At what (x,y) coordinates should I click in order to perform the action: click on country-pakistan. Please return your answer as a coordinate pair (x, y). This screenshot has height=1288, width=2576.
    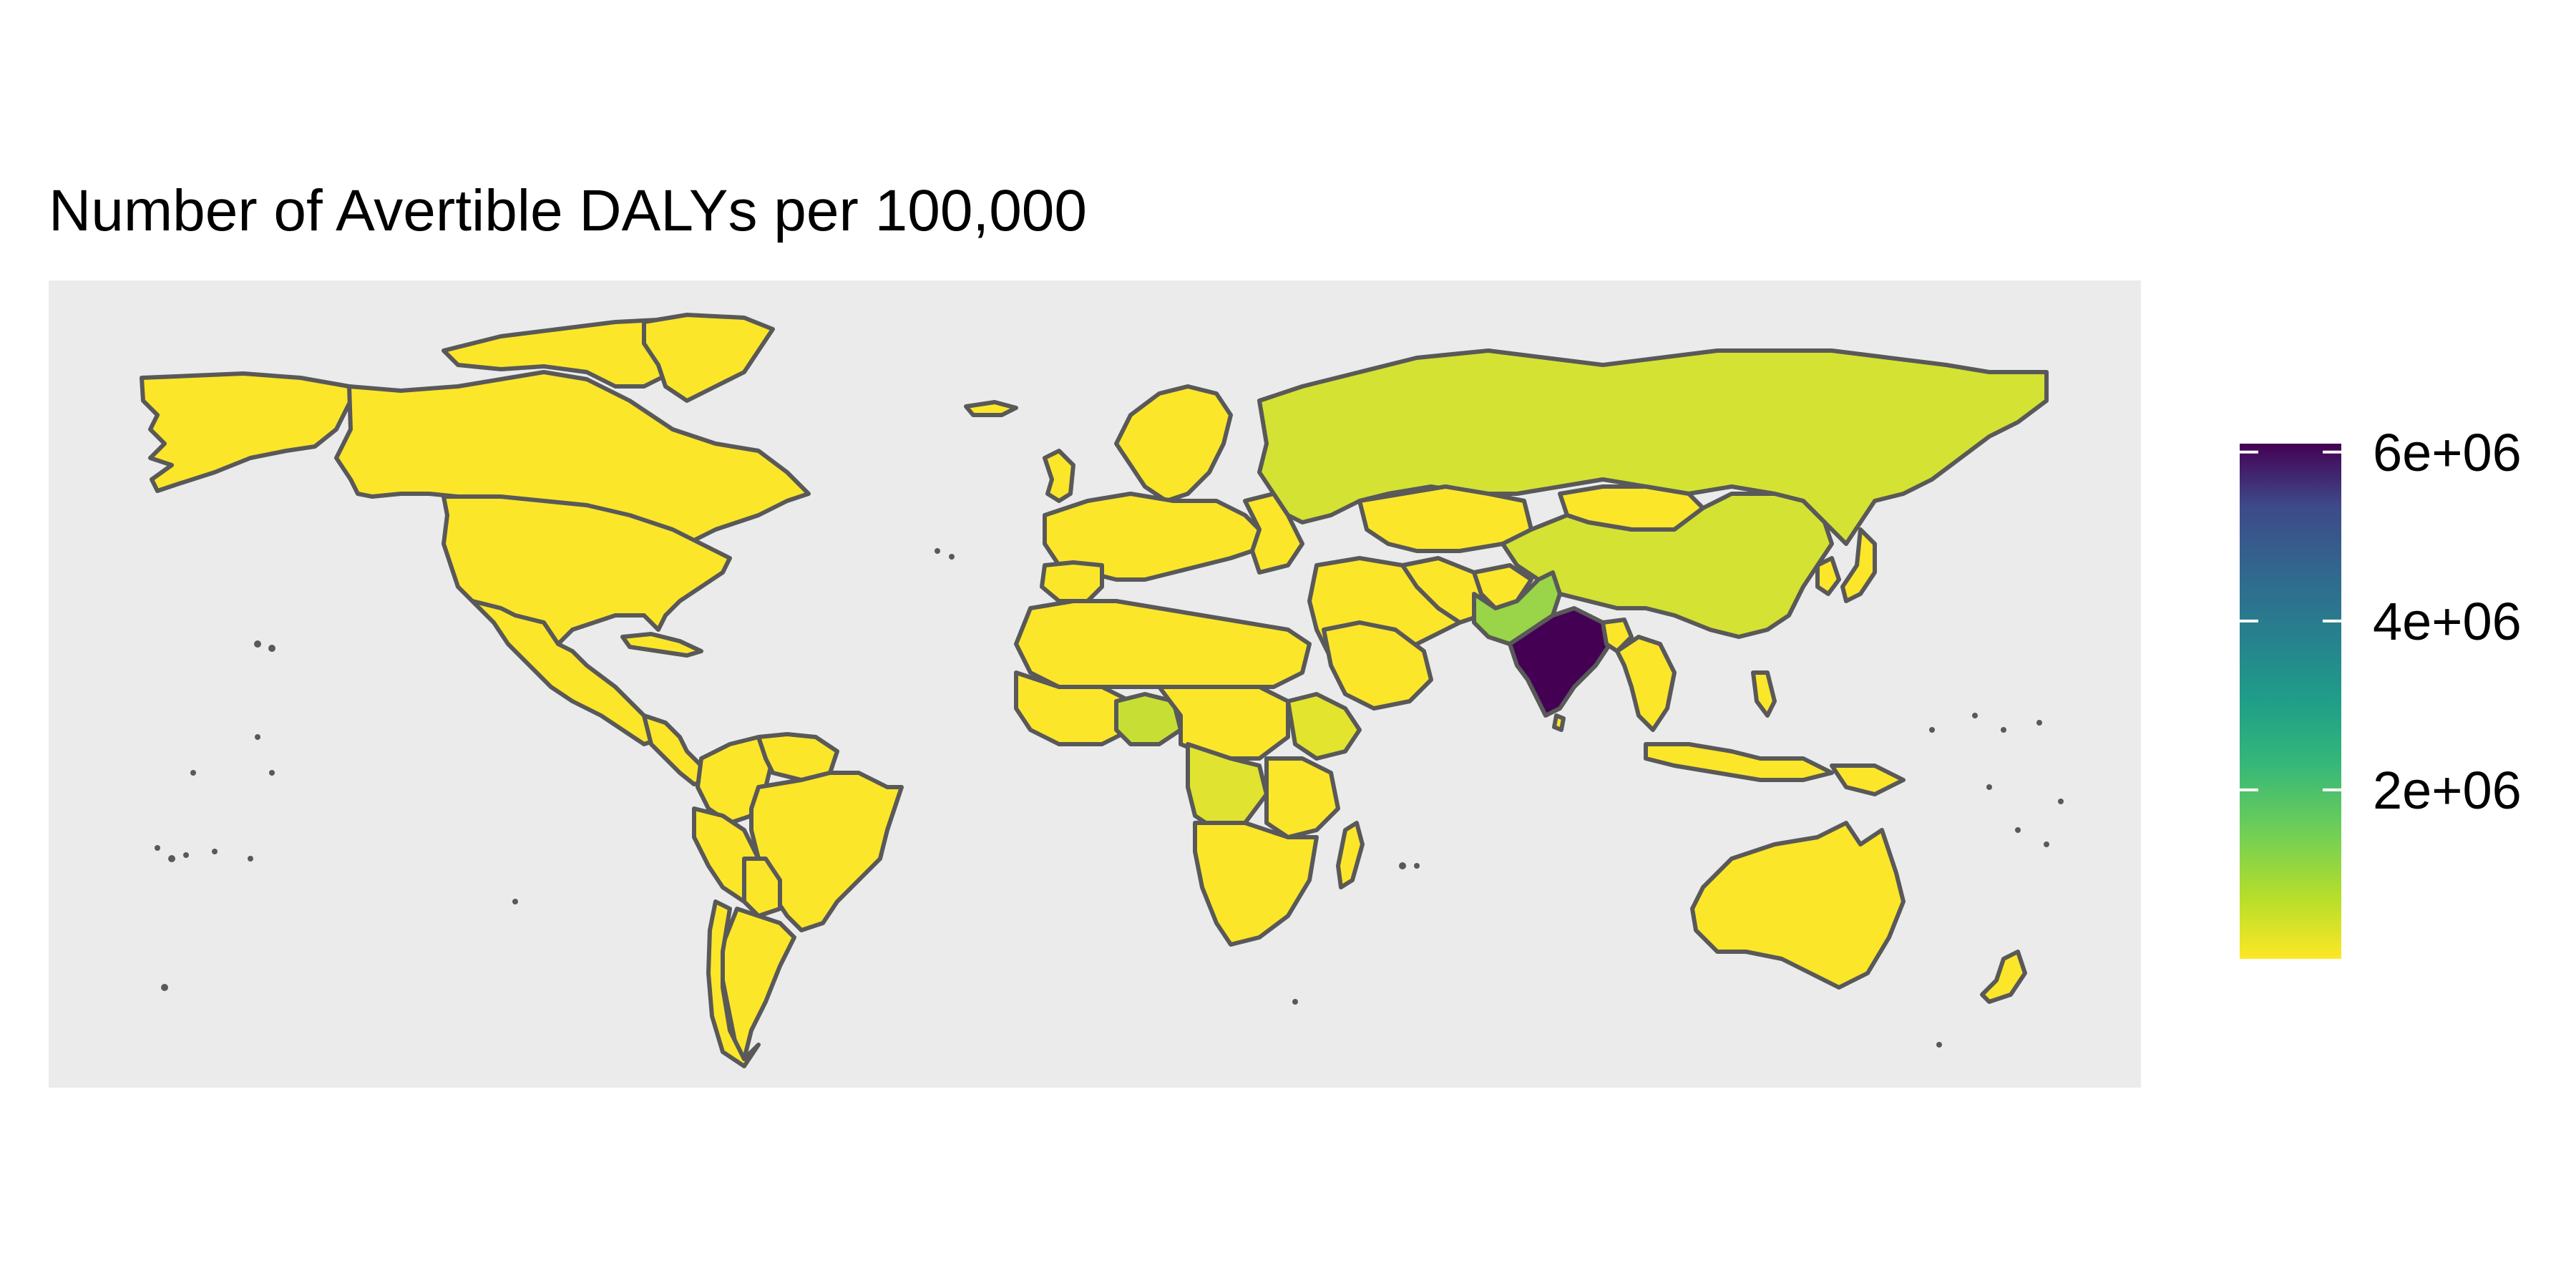
    Looking at the image, I should click on (1517, 608).